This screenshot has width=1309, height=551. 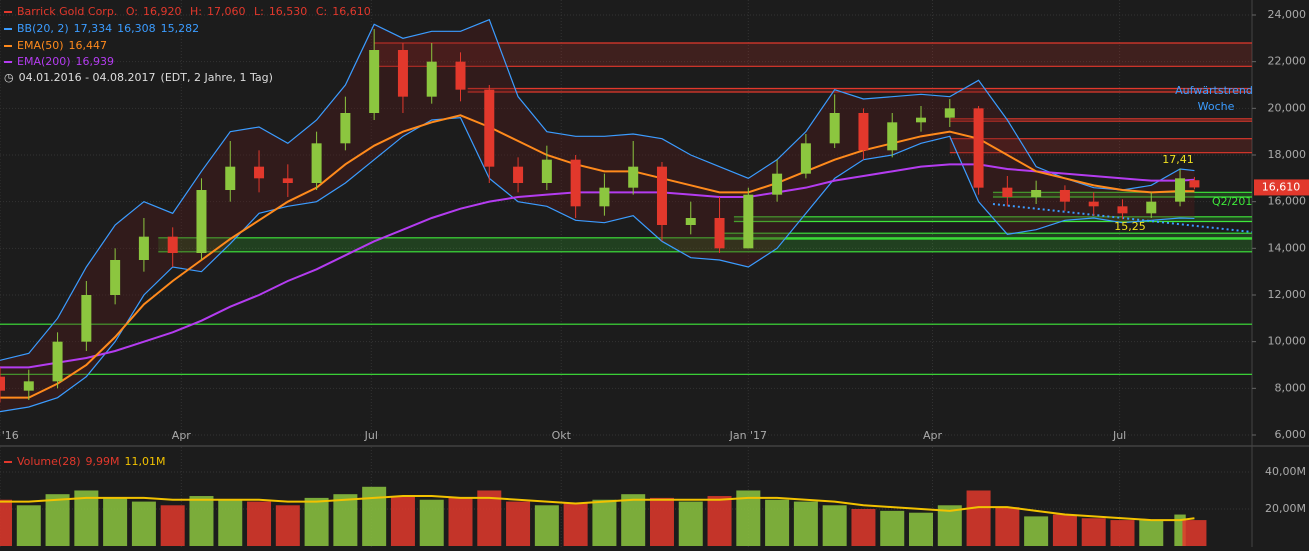 I want to click on clock-icon: ◷, so click(x=9, y=77).